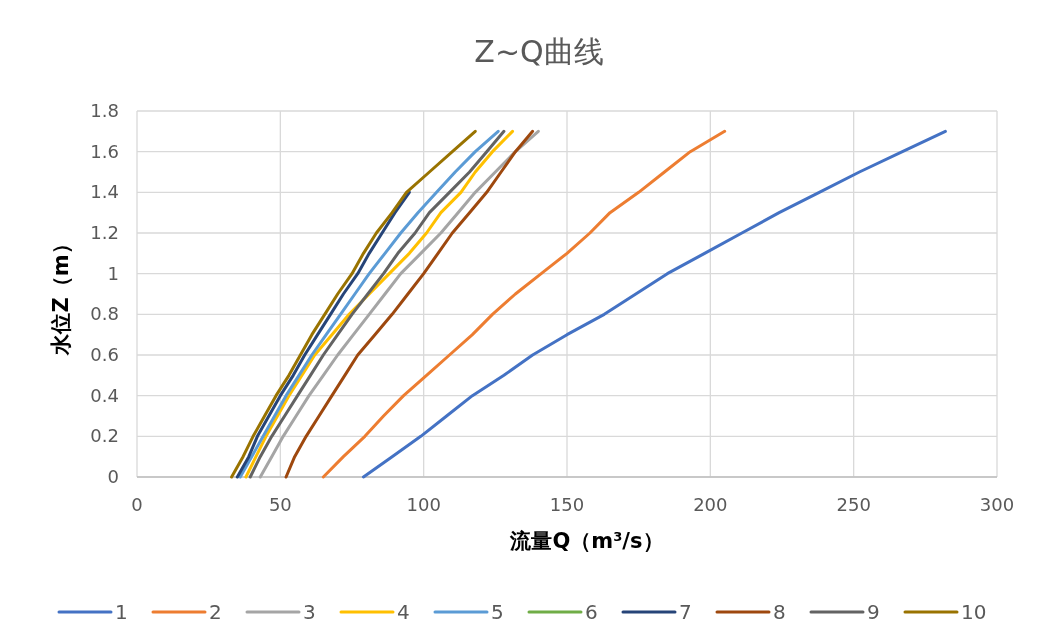 Image resolution: width=1038 pixels, height=643 pixels. Describe the element at coordinates (853, 504) in the screenshot. I see `x-tick-label: 250` at that location.